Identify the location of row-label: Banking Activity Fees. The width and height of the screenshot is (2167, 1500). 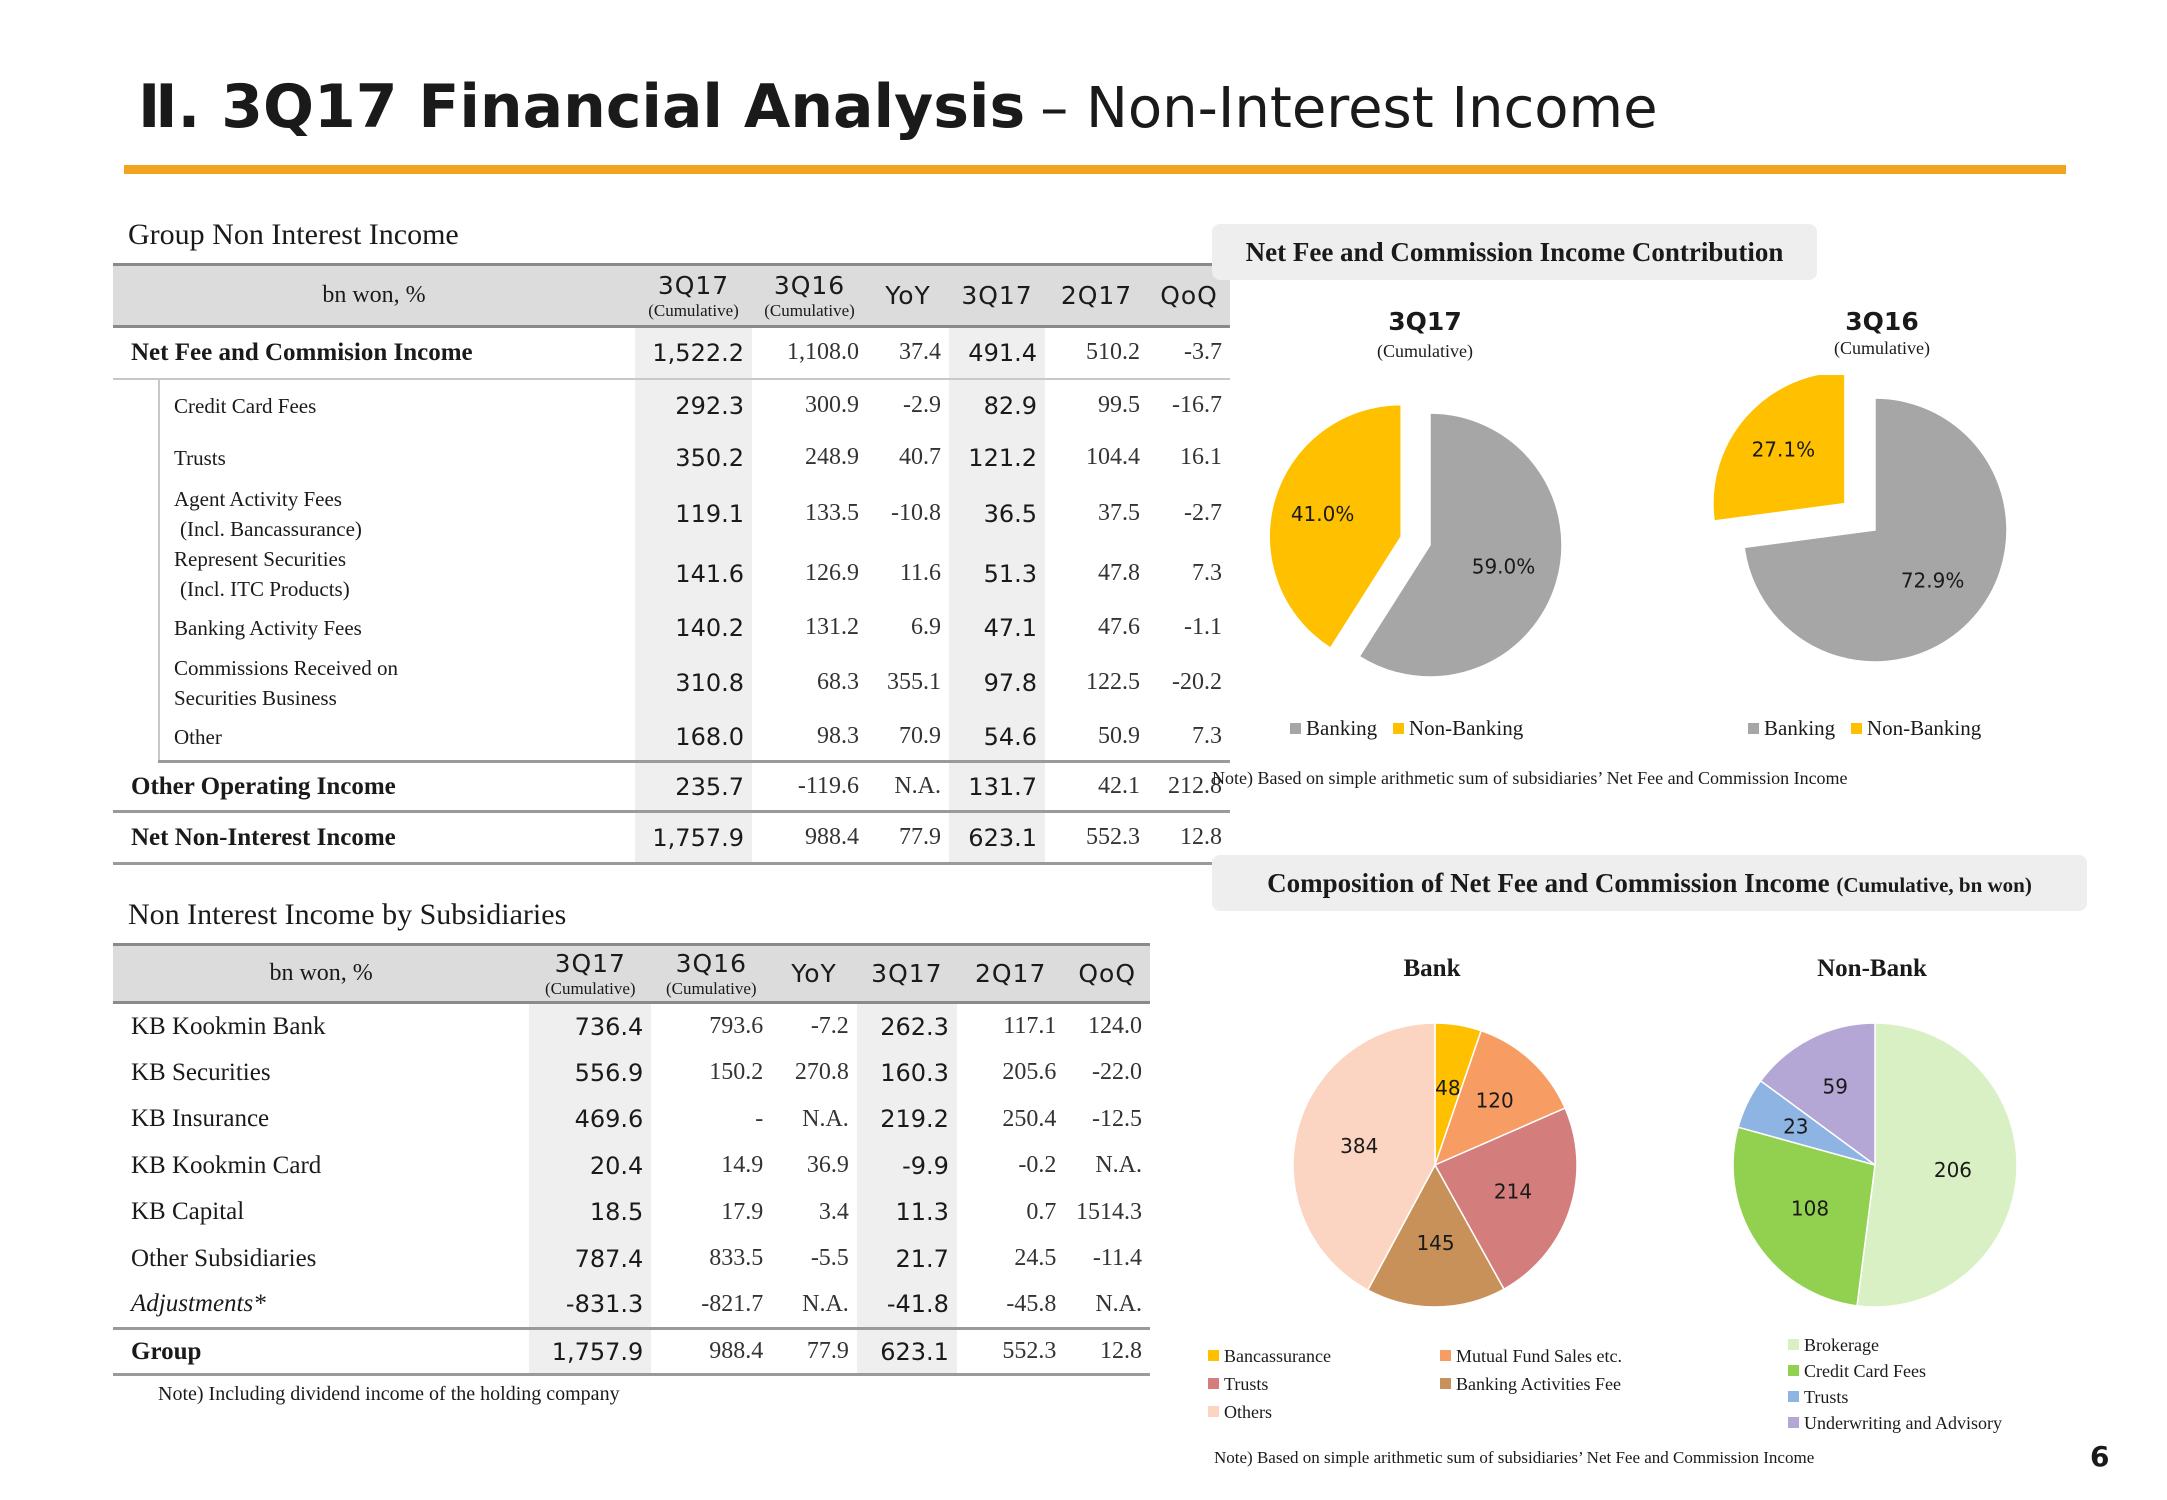
(268, 627).